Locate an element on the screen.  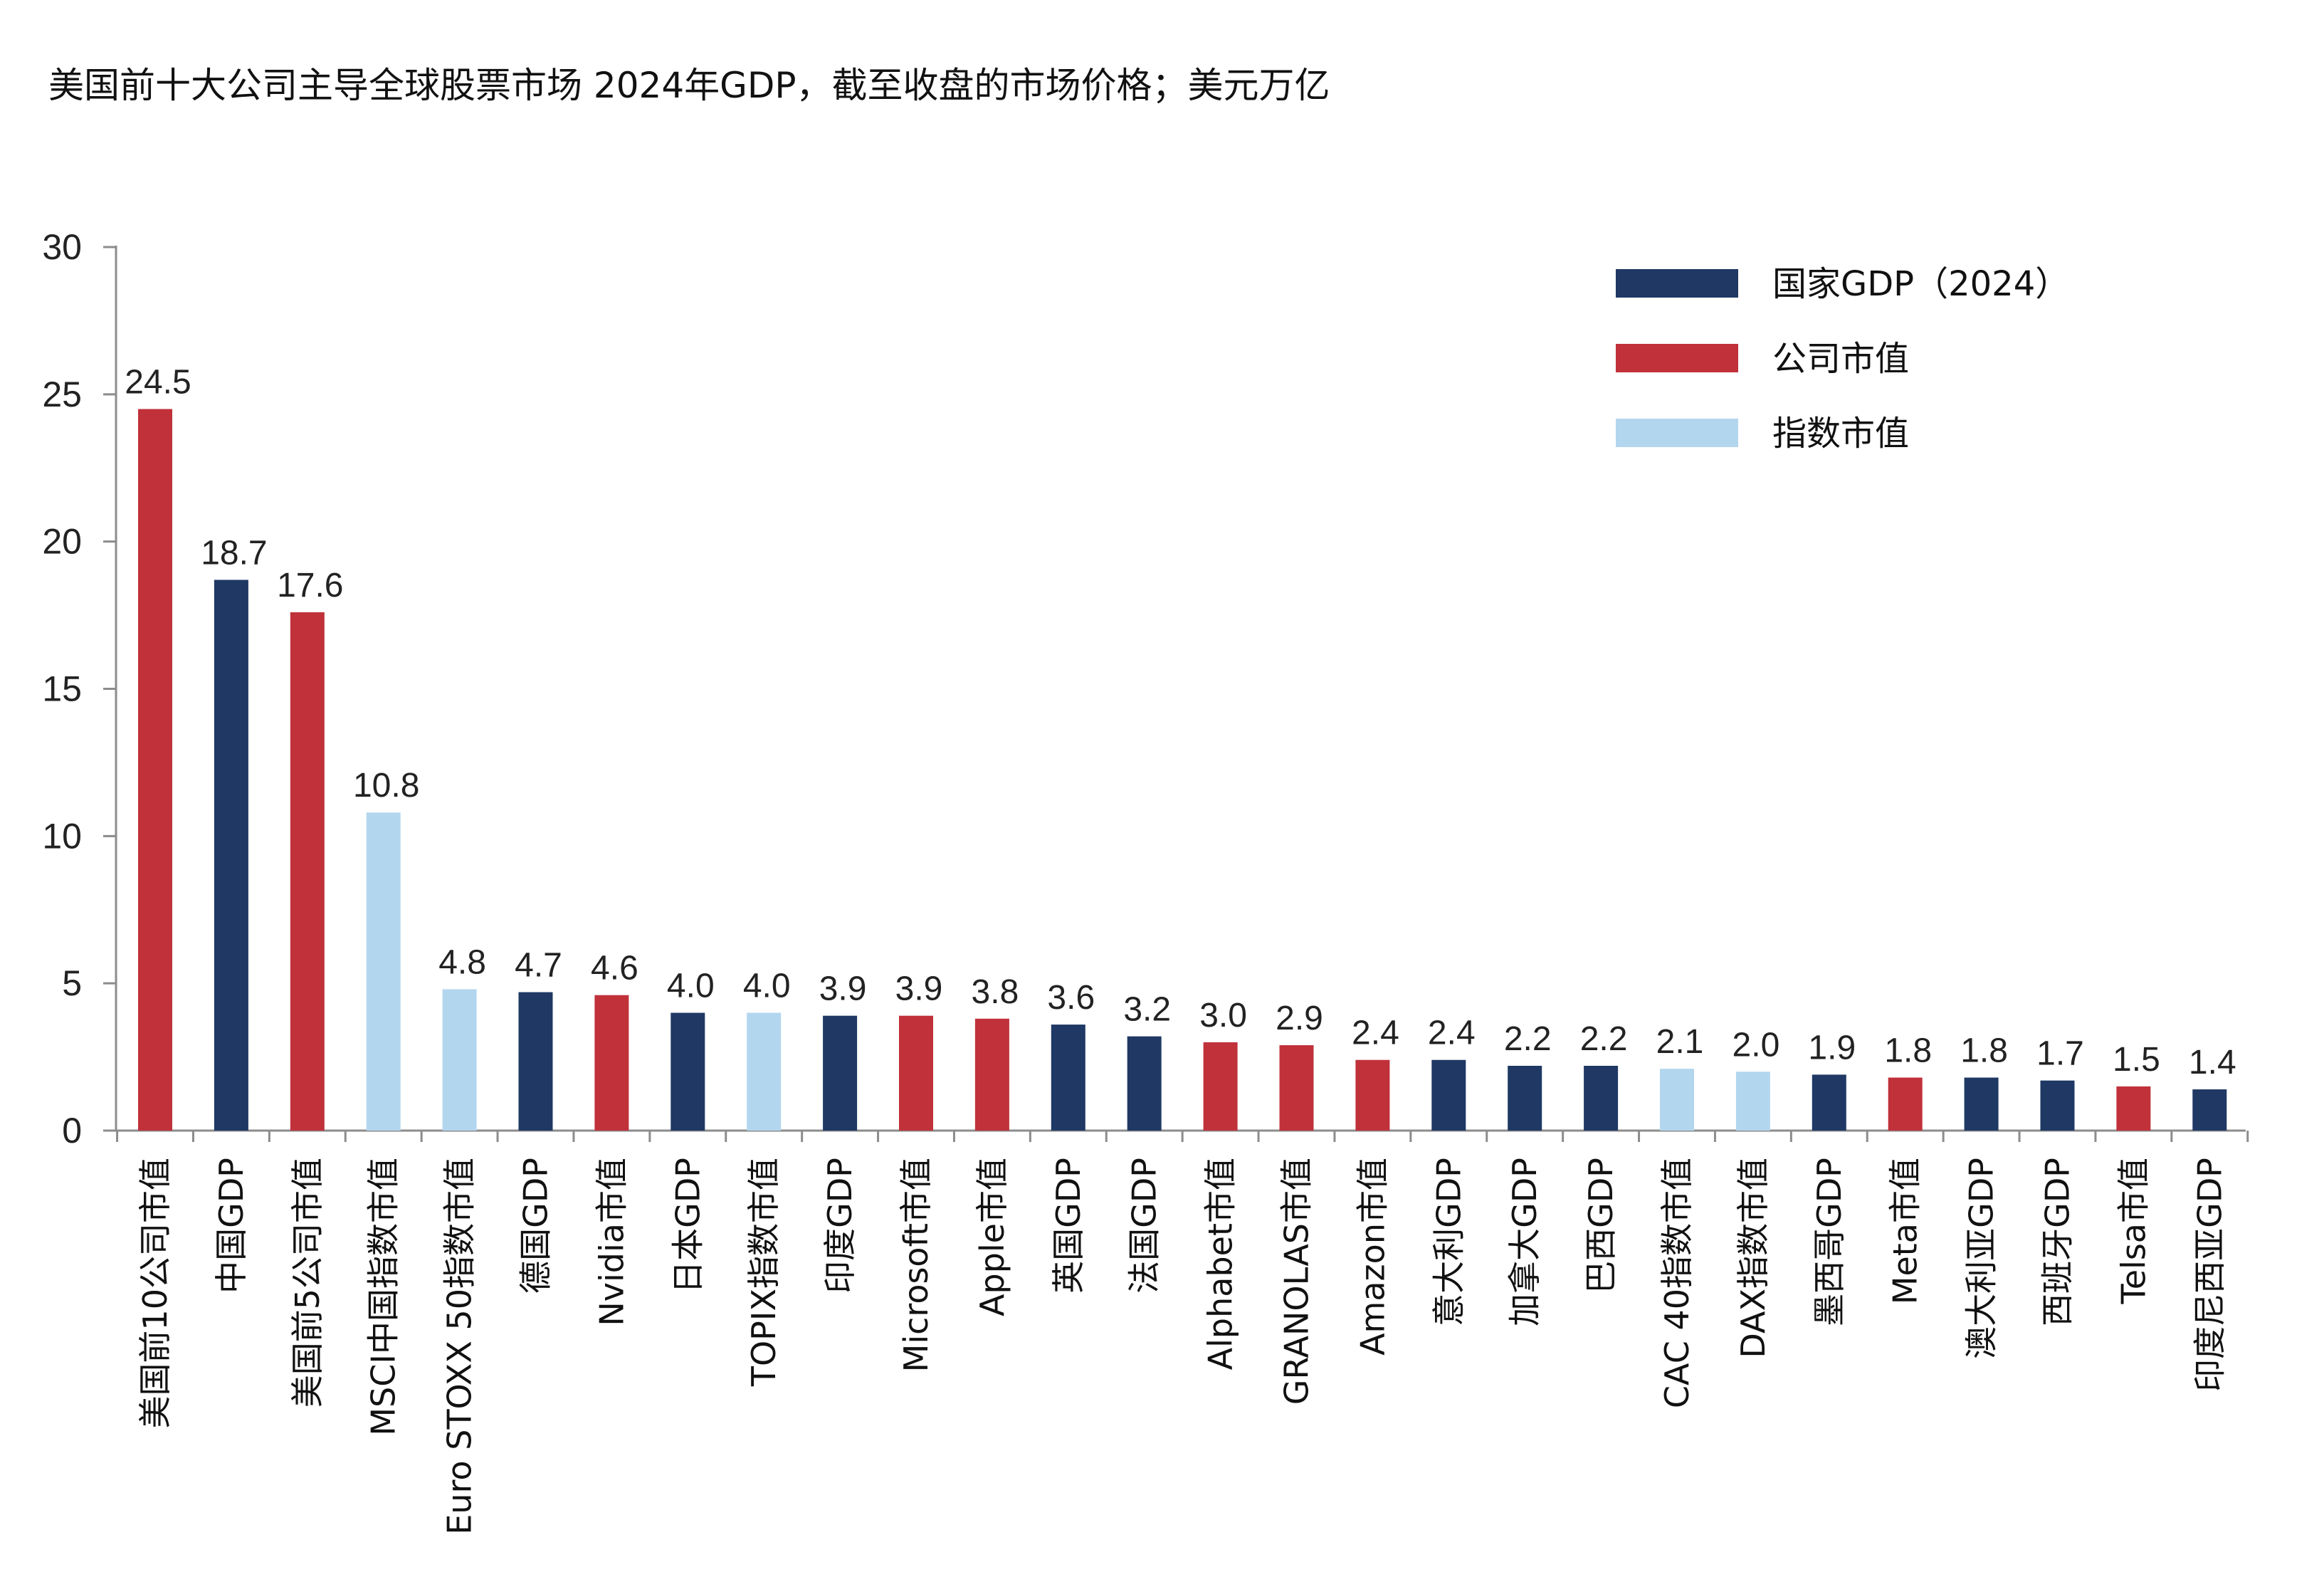
category-label: CAC 40指数市值 is located at coordinates (1677, 1283).